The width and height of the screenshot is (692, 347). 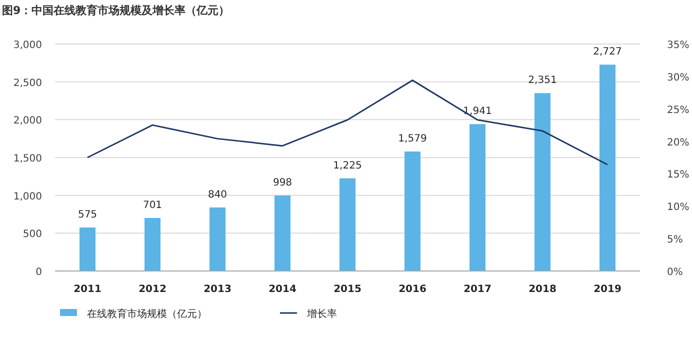 What do you see at coordinates (152, 289) in the screenshot?
I see `x-tick-label: 2012` at bounding box center [152, 289].